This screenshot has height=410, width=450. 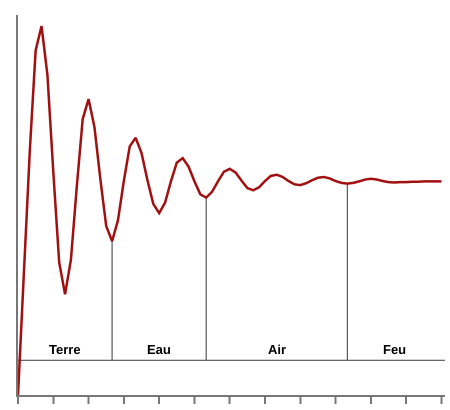 I want to click on annotation: Feu, so click(x=394, y=349).